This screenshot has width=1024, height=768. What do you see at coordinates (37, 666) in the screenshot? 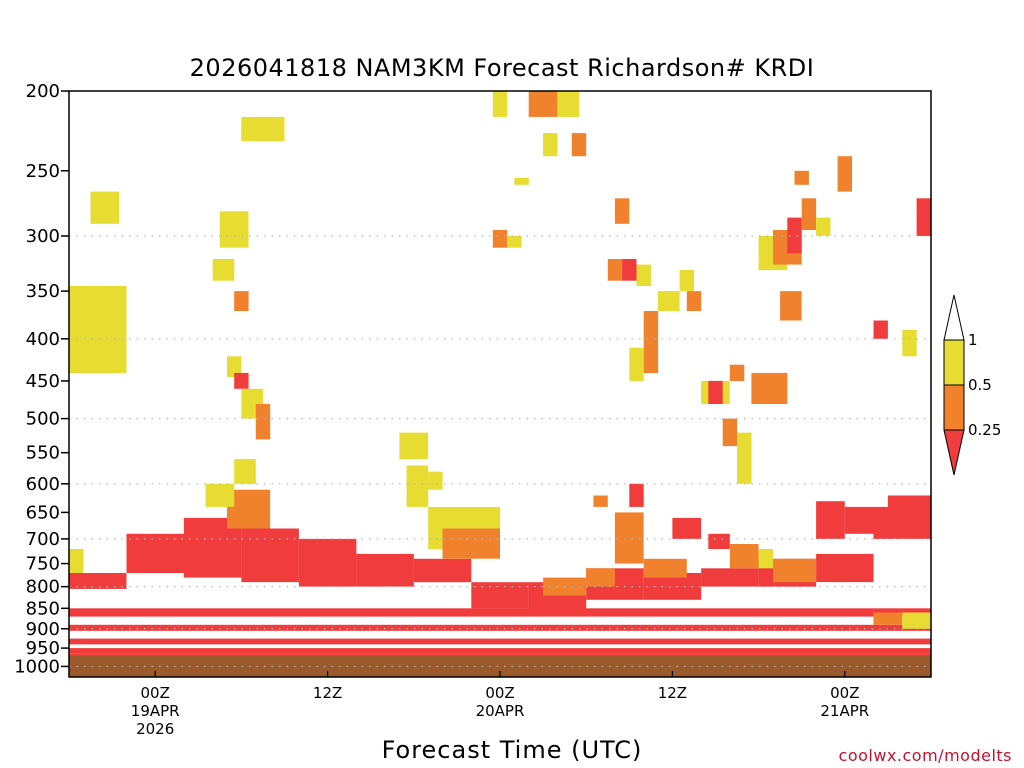
I see `y-tick-label: 1000` at bounding box center [37, 666].